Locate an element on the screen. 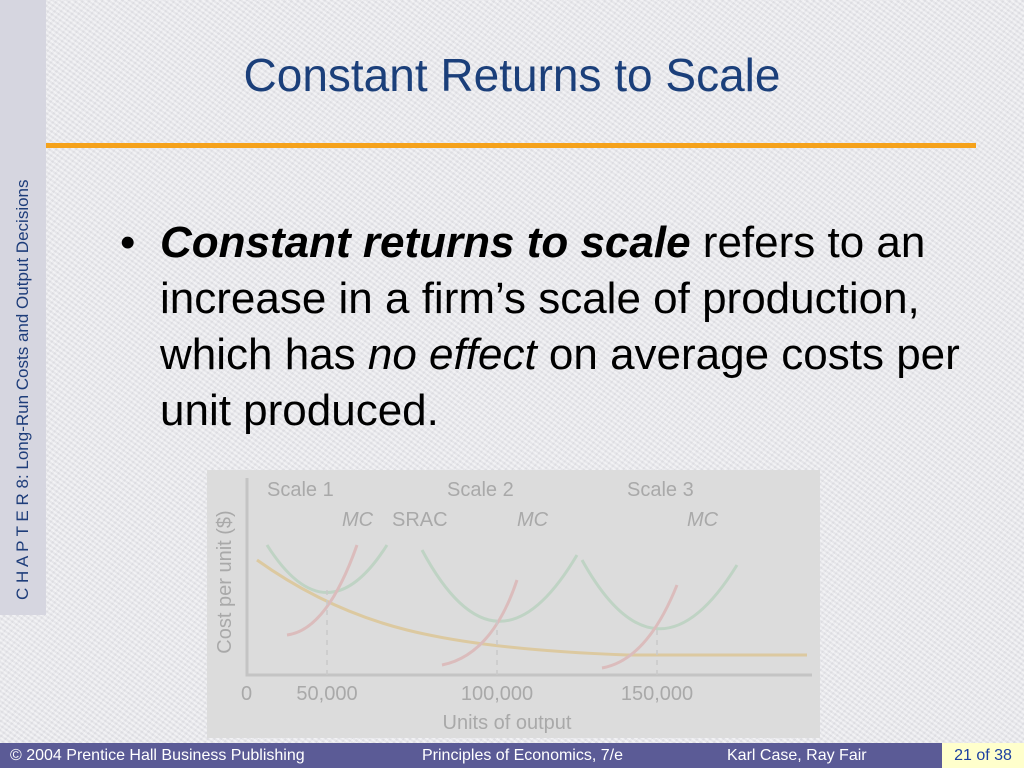  tick-150000: 150,000 is located at coordinates (657, 694).